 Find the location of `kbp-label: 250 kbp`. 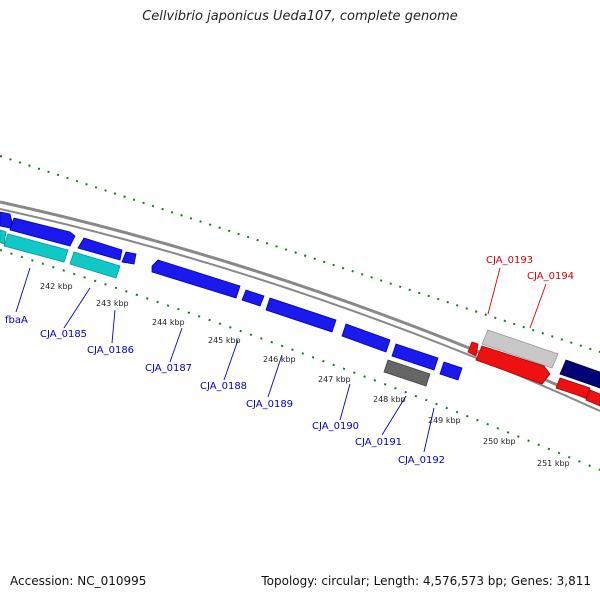

kbp-label: 250 kbp is located at coordinates (499, 441).